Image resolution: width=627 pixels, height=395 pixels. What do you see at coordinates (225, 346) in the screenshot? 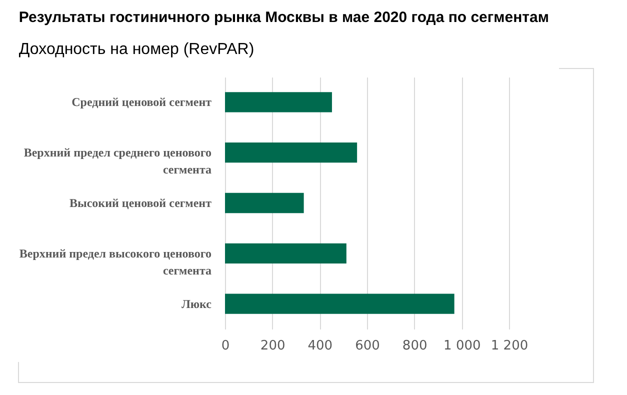
I see `x-tick-label: 0` at bounding box center [225, 346].